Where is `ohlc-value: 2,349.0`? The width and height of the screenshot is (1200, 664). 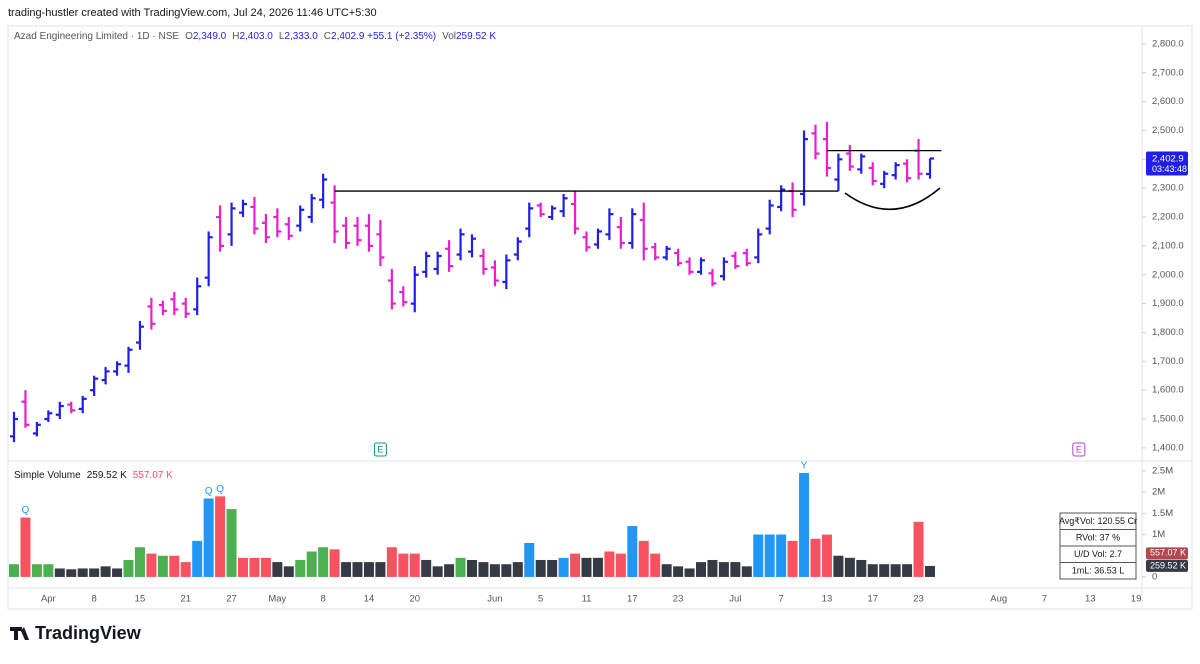 ohlc-value: 2,349.0 is located at coordinates (210, 36).